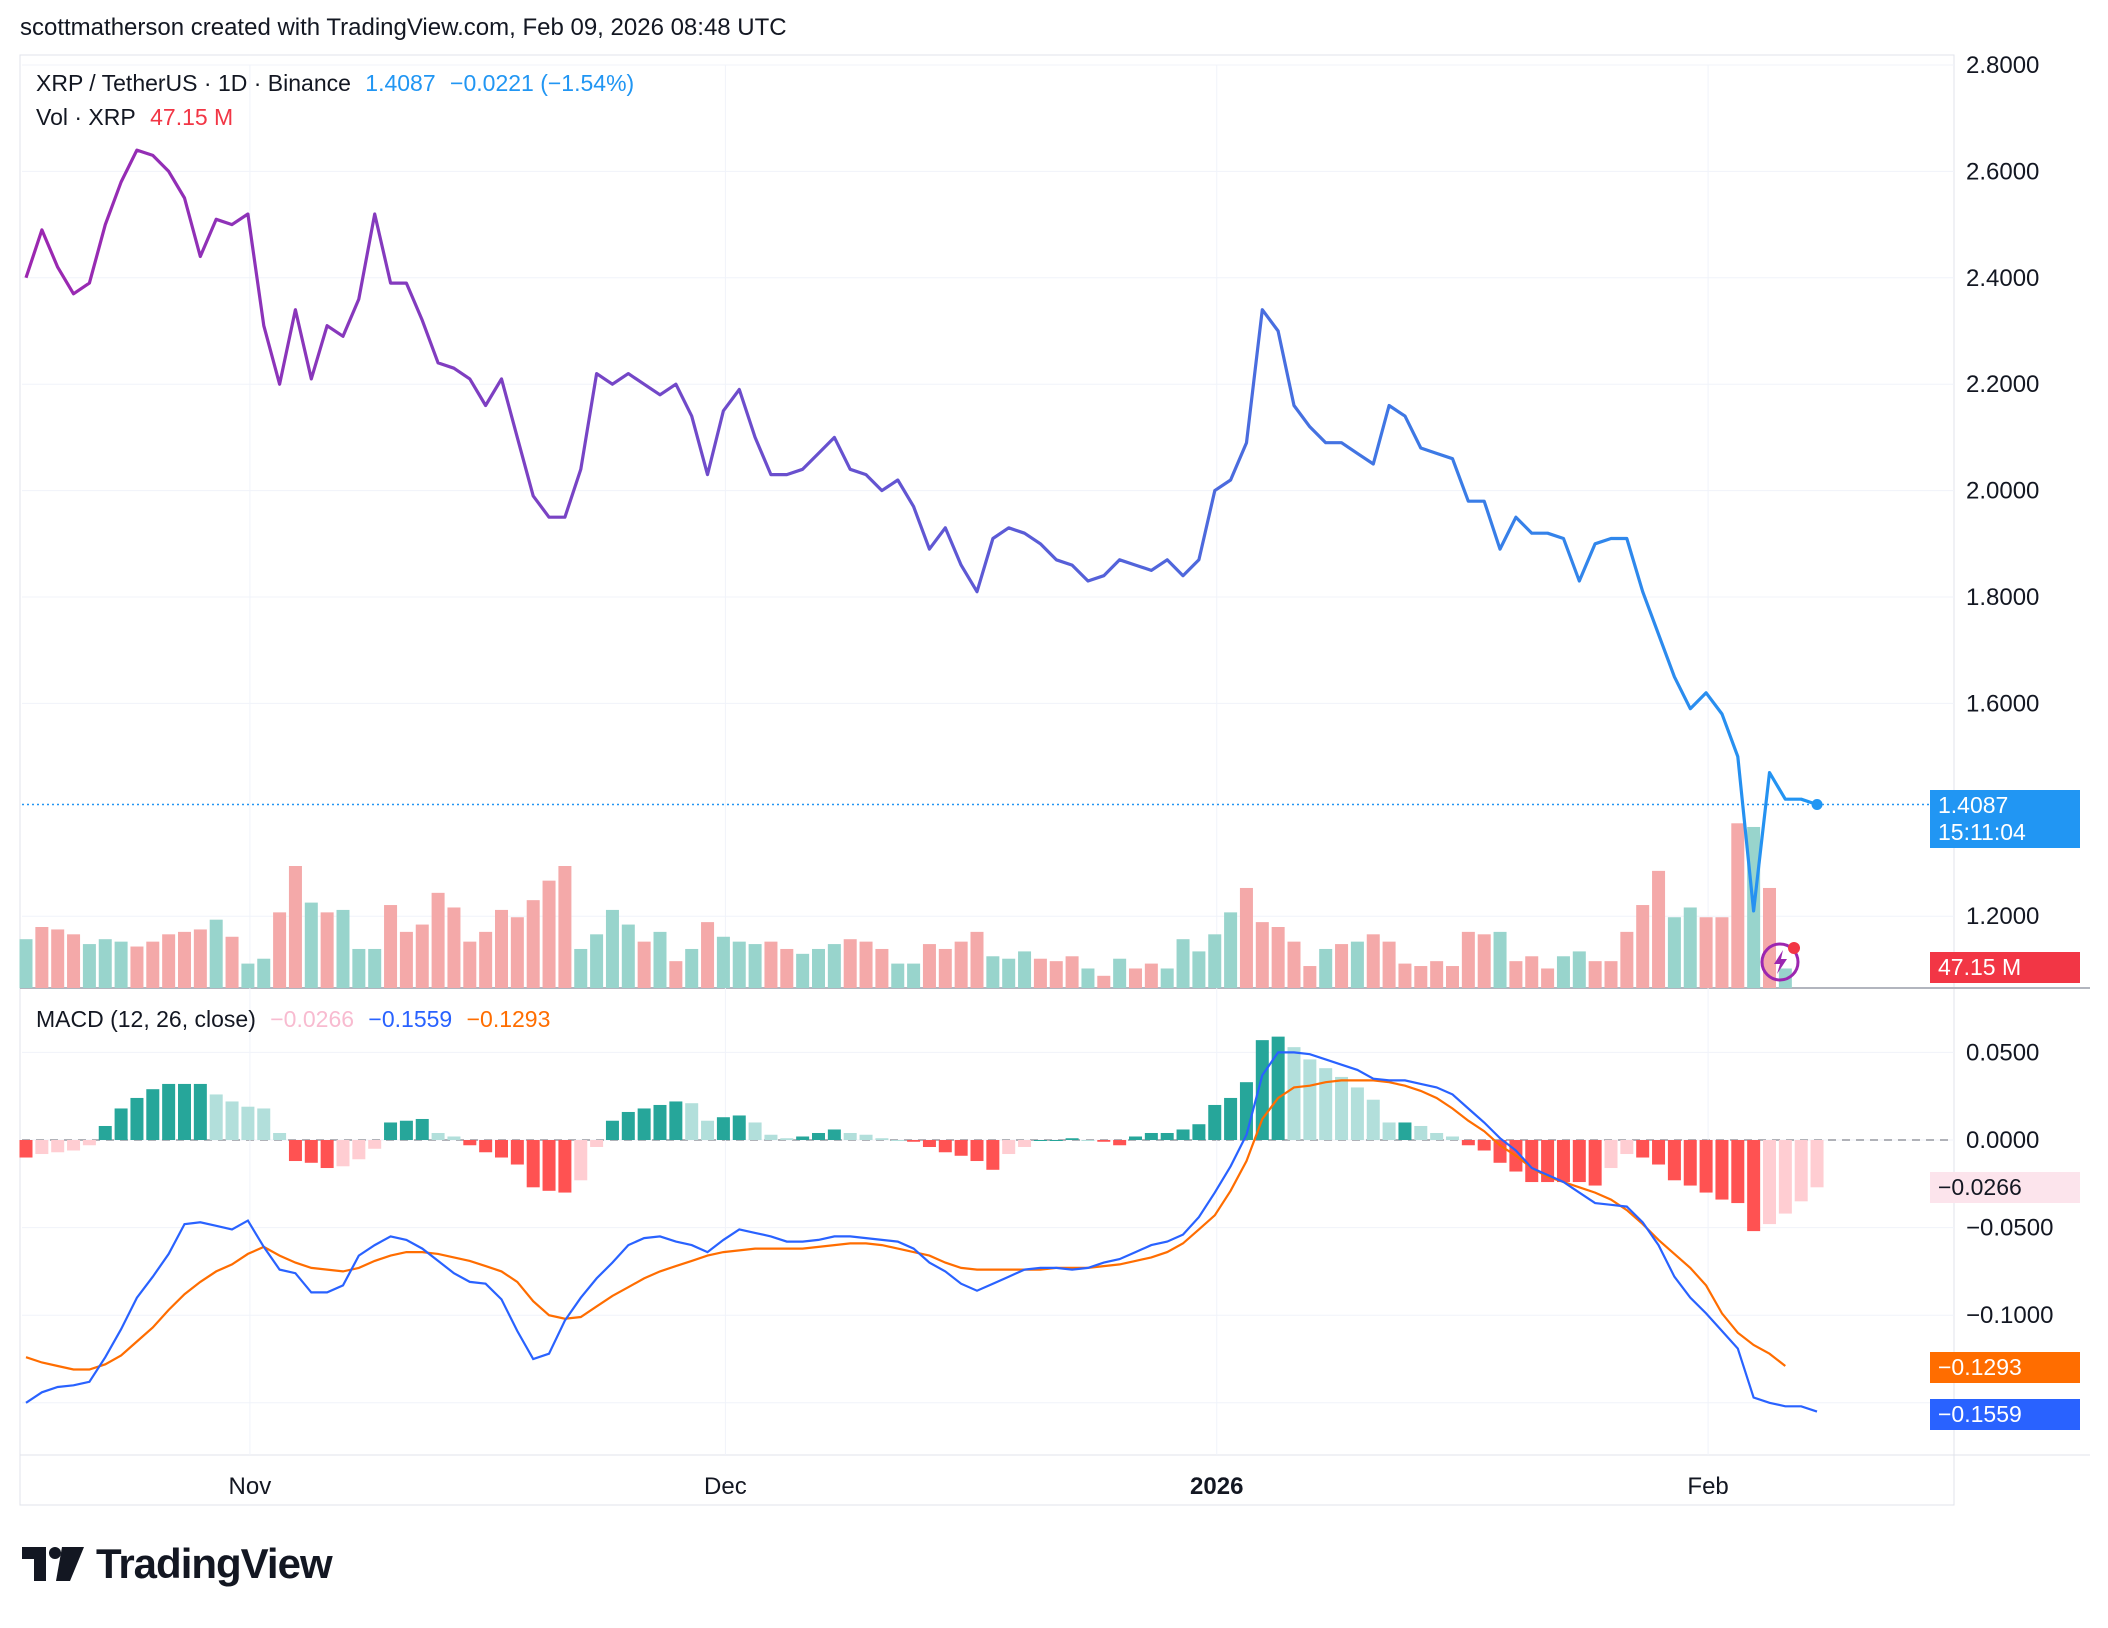 The width and height of the screenshot is (2108, 1628). Describe the element at coordinates (2002, 384) in the screenshot. I see `price-tick-label: 2.2000` at that location.